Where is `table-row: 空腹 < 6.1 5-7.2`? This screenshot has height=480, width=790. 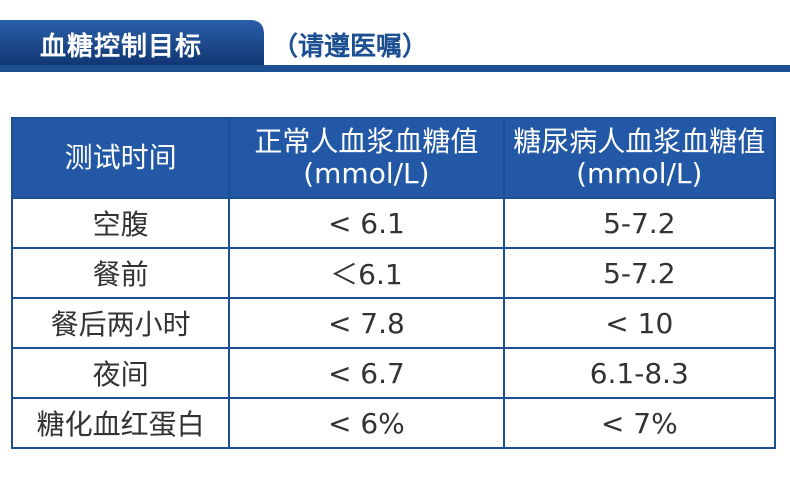
table-row: 空腹 < 6.1 5-7.2 is located at coordinates (393, 223).